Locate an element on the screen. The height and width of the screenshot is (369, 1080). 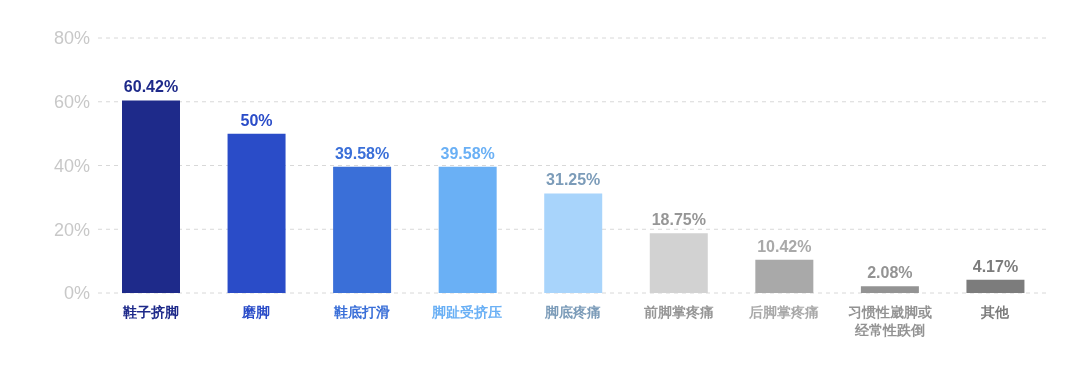
data-label: 2.08% is located at coordinates (890, 273).